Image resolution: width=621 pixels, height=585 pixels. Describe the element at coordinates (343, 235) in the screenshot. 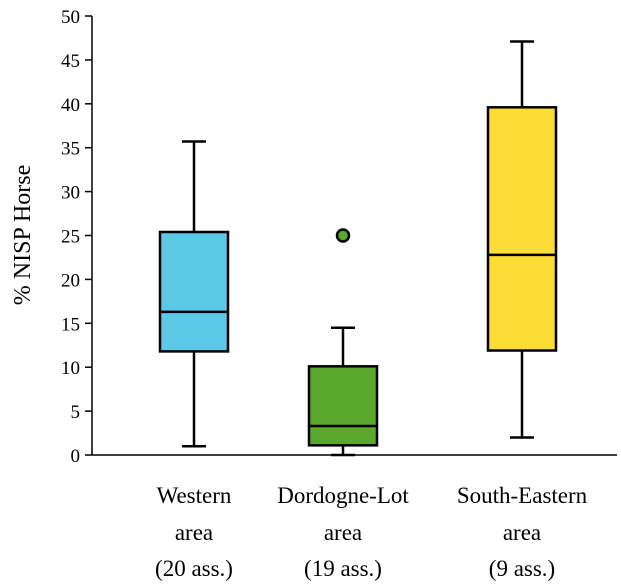

I see `outlier-point` at that location.